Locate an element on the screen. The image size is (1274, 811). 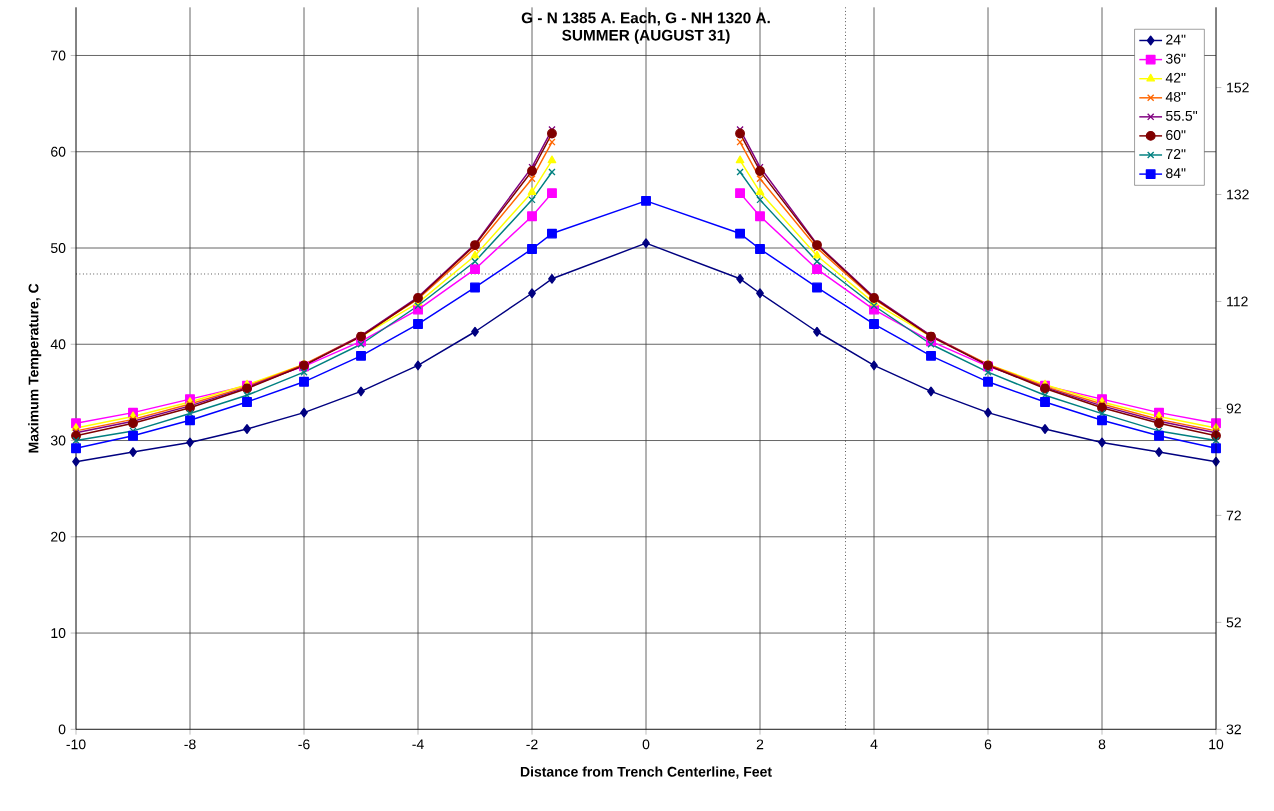
y2-tick-label: 112 is located at coordinates (1237, 301).